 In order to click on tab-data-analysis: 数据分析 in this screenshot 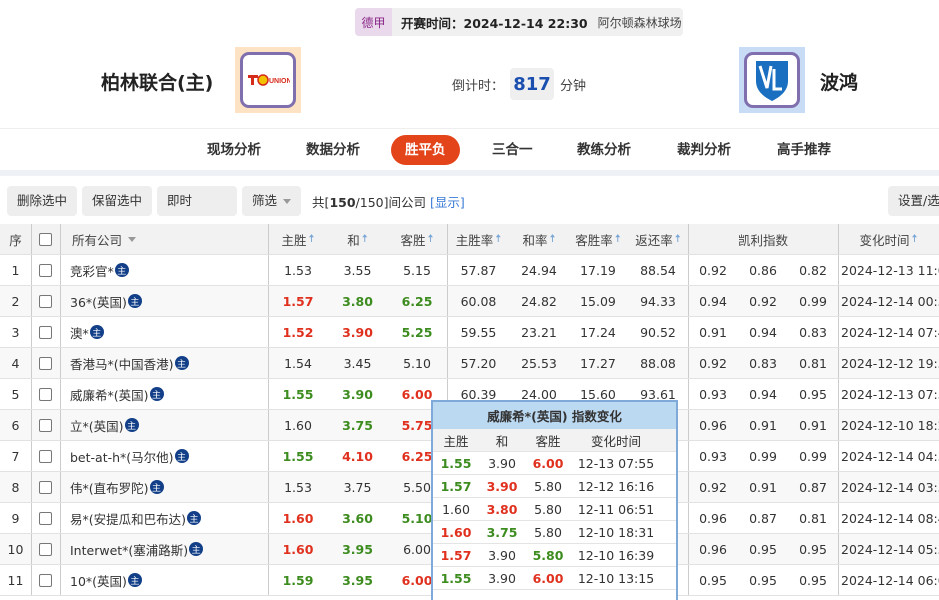, I will do `click(333, 150)`.